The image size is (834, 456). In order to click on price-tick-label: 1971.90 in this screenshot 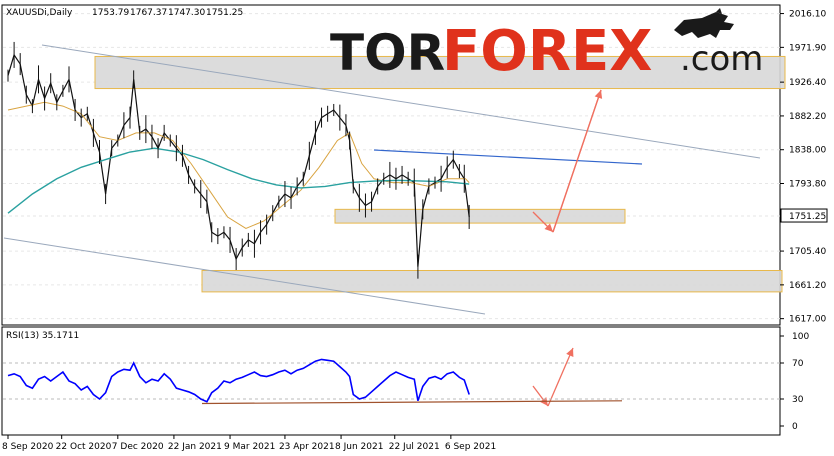, I will do `click(807, 48)`.